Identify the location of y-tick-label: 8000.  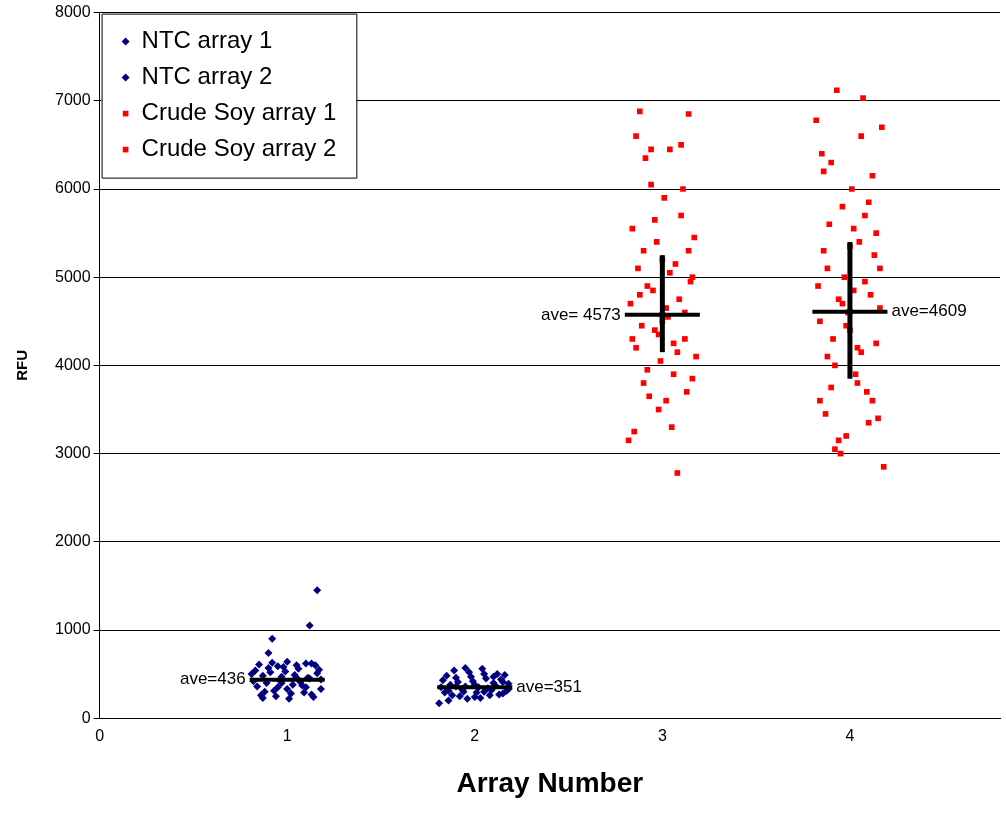
(73, 12).